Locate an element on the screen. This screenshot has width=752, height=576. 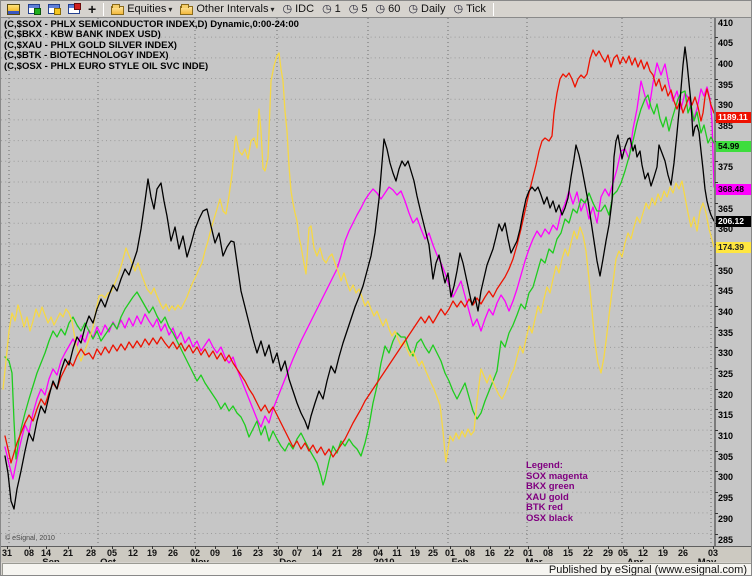
time-axis-label: 08 is located at coordinates (470, 553).